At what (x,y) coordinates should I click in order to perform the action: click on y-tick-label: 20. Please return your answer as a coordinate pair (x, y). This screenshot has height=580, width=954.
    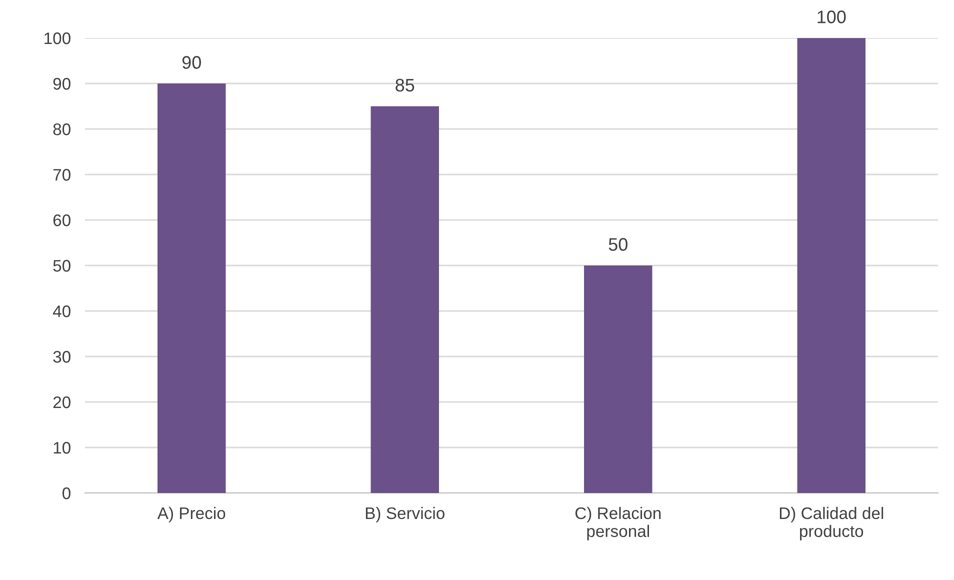
    Looking at the image, I should click on (61, 402).